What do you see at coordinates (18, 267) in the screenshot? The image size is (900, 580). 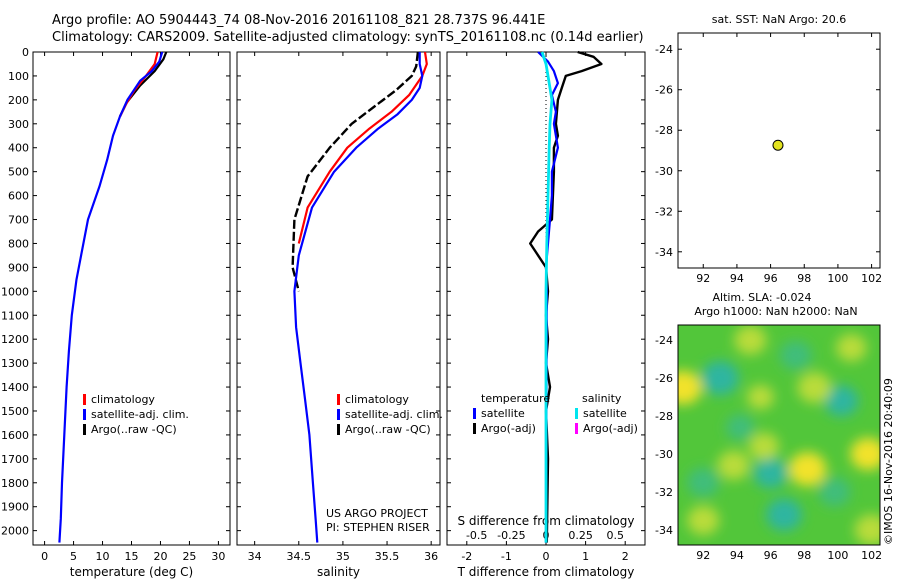 I see `depth-tick-label: 900` at bounding box center [18, 267].